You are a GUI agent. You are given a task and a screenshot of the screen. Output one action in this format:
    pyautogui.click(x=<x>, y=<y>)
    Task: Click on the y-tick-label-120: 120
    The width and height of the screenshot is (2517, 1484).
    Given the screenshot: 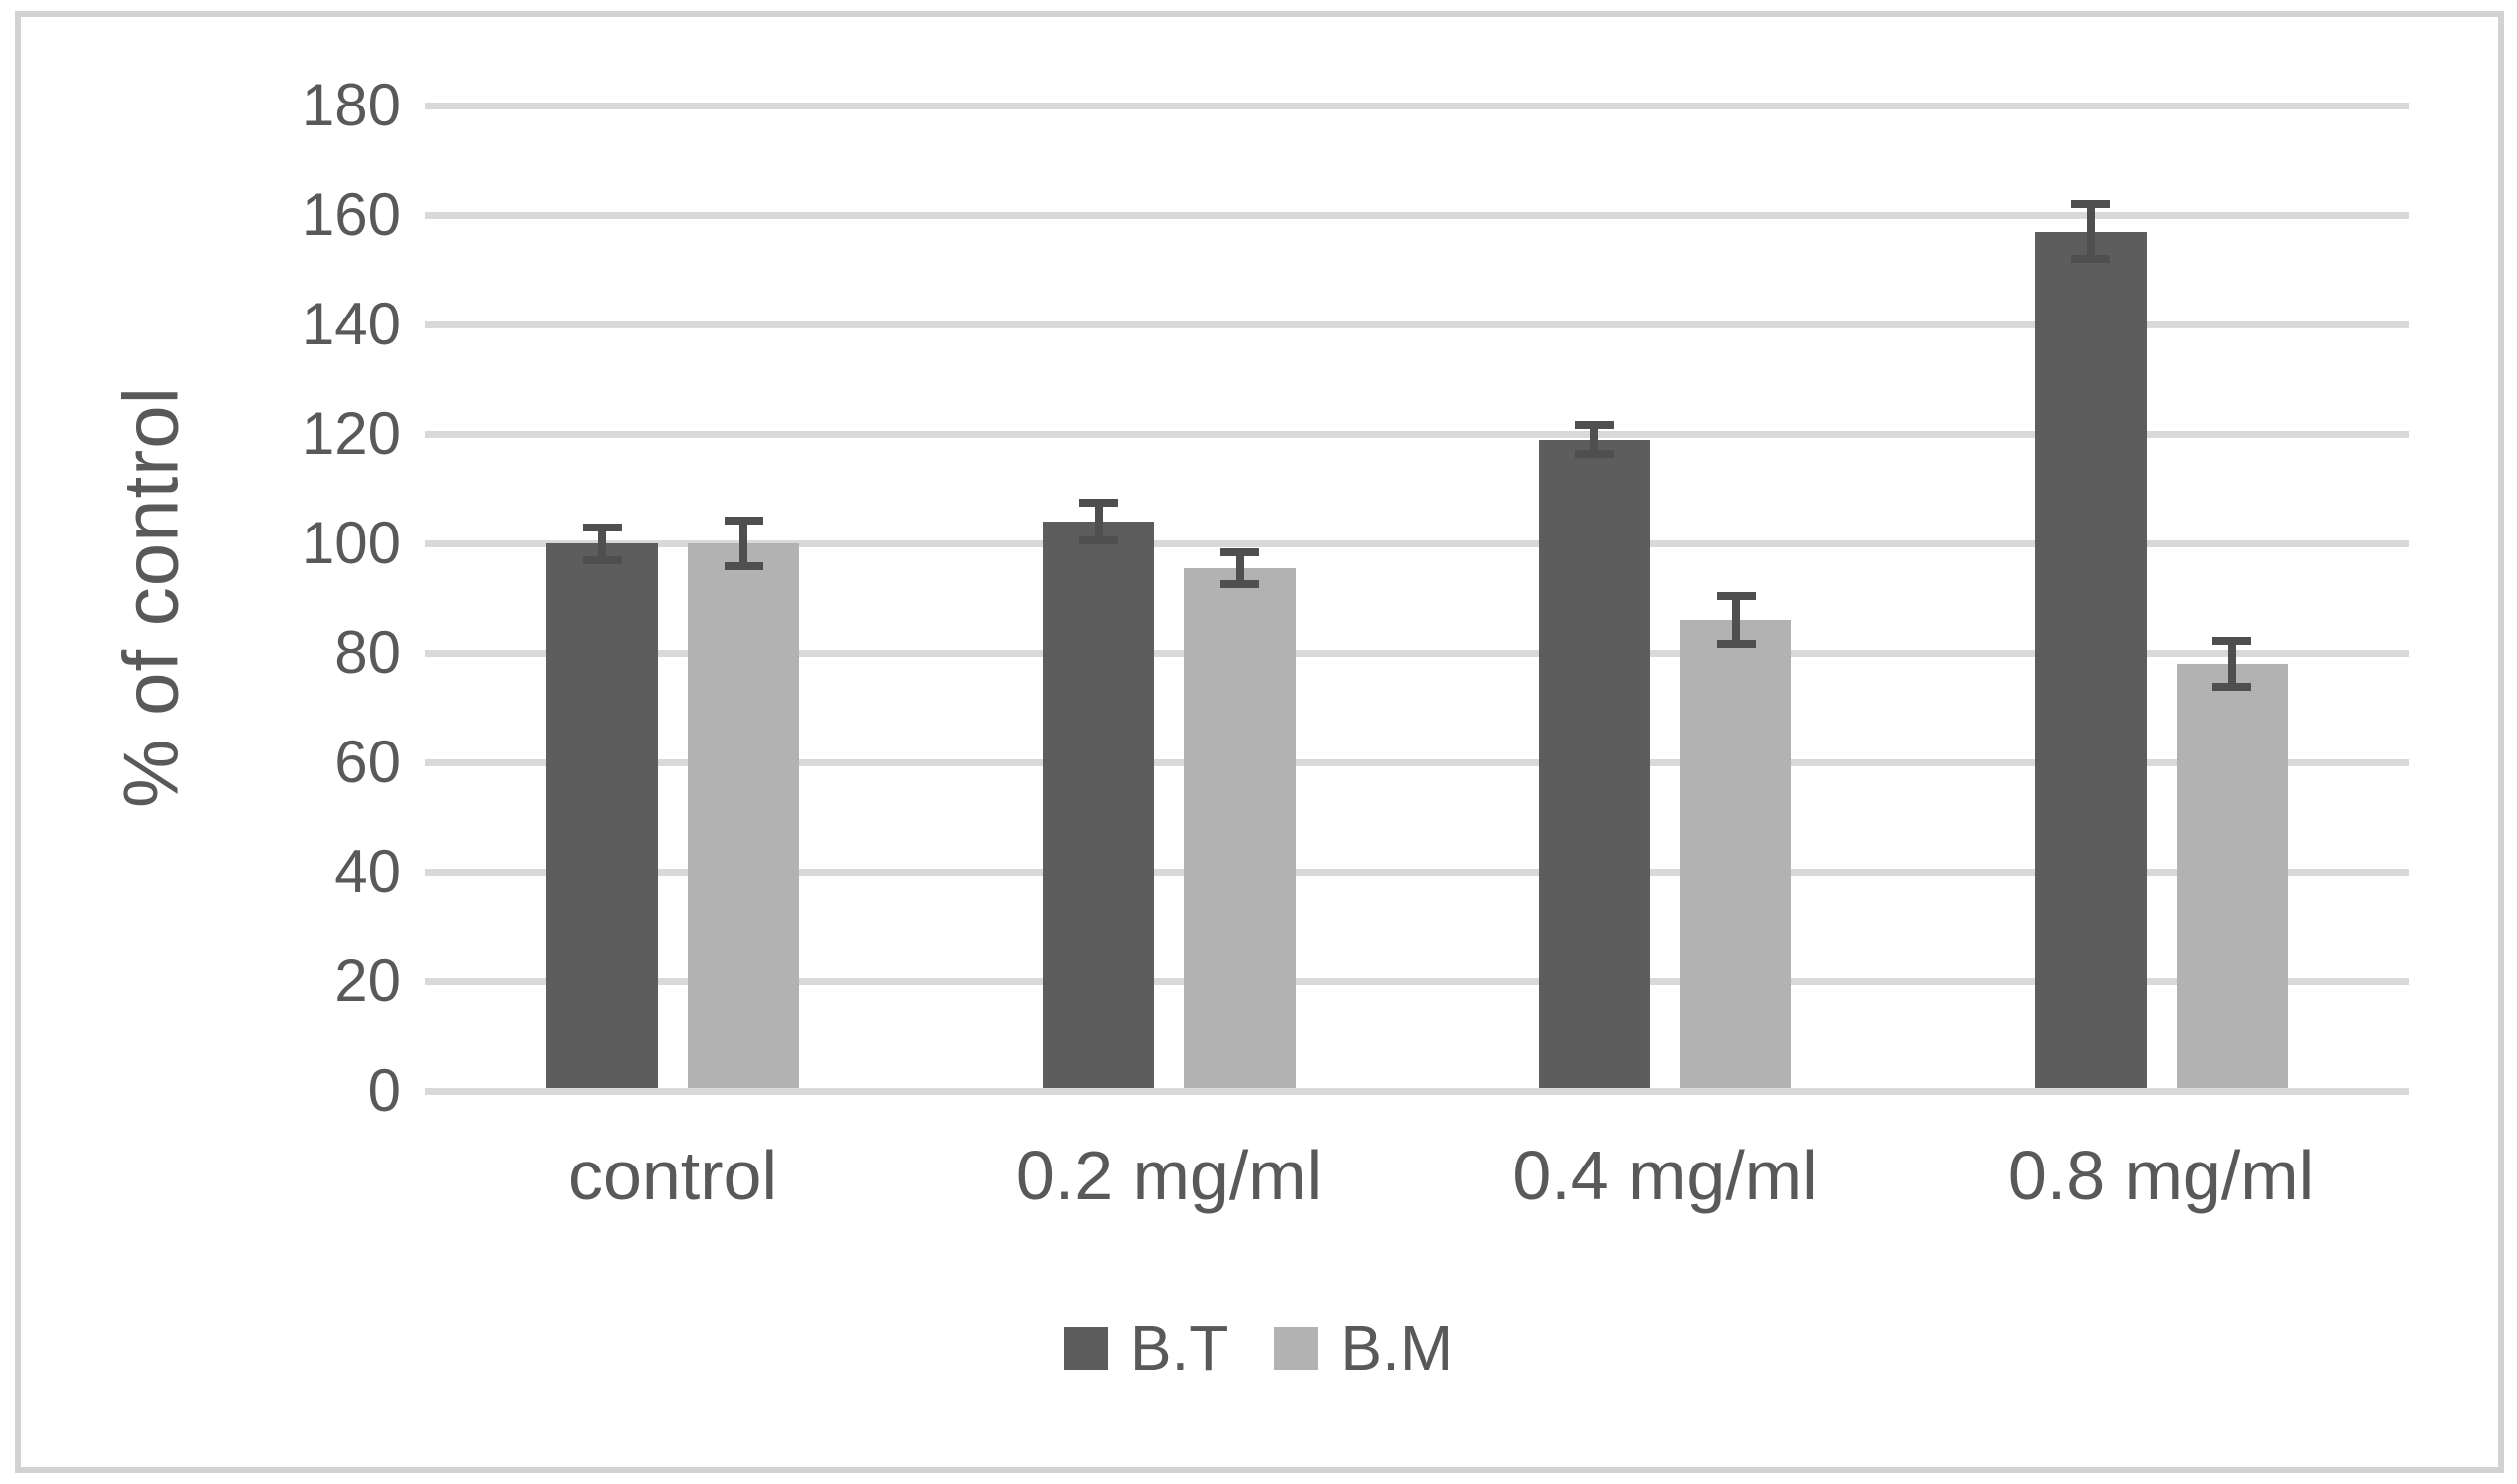 What is the action you would take?
    pyautogui.click(x=351, y=433)
    